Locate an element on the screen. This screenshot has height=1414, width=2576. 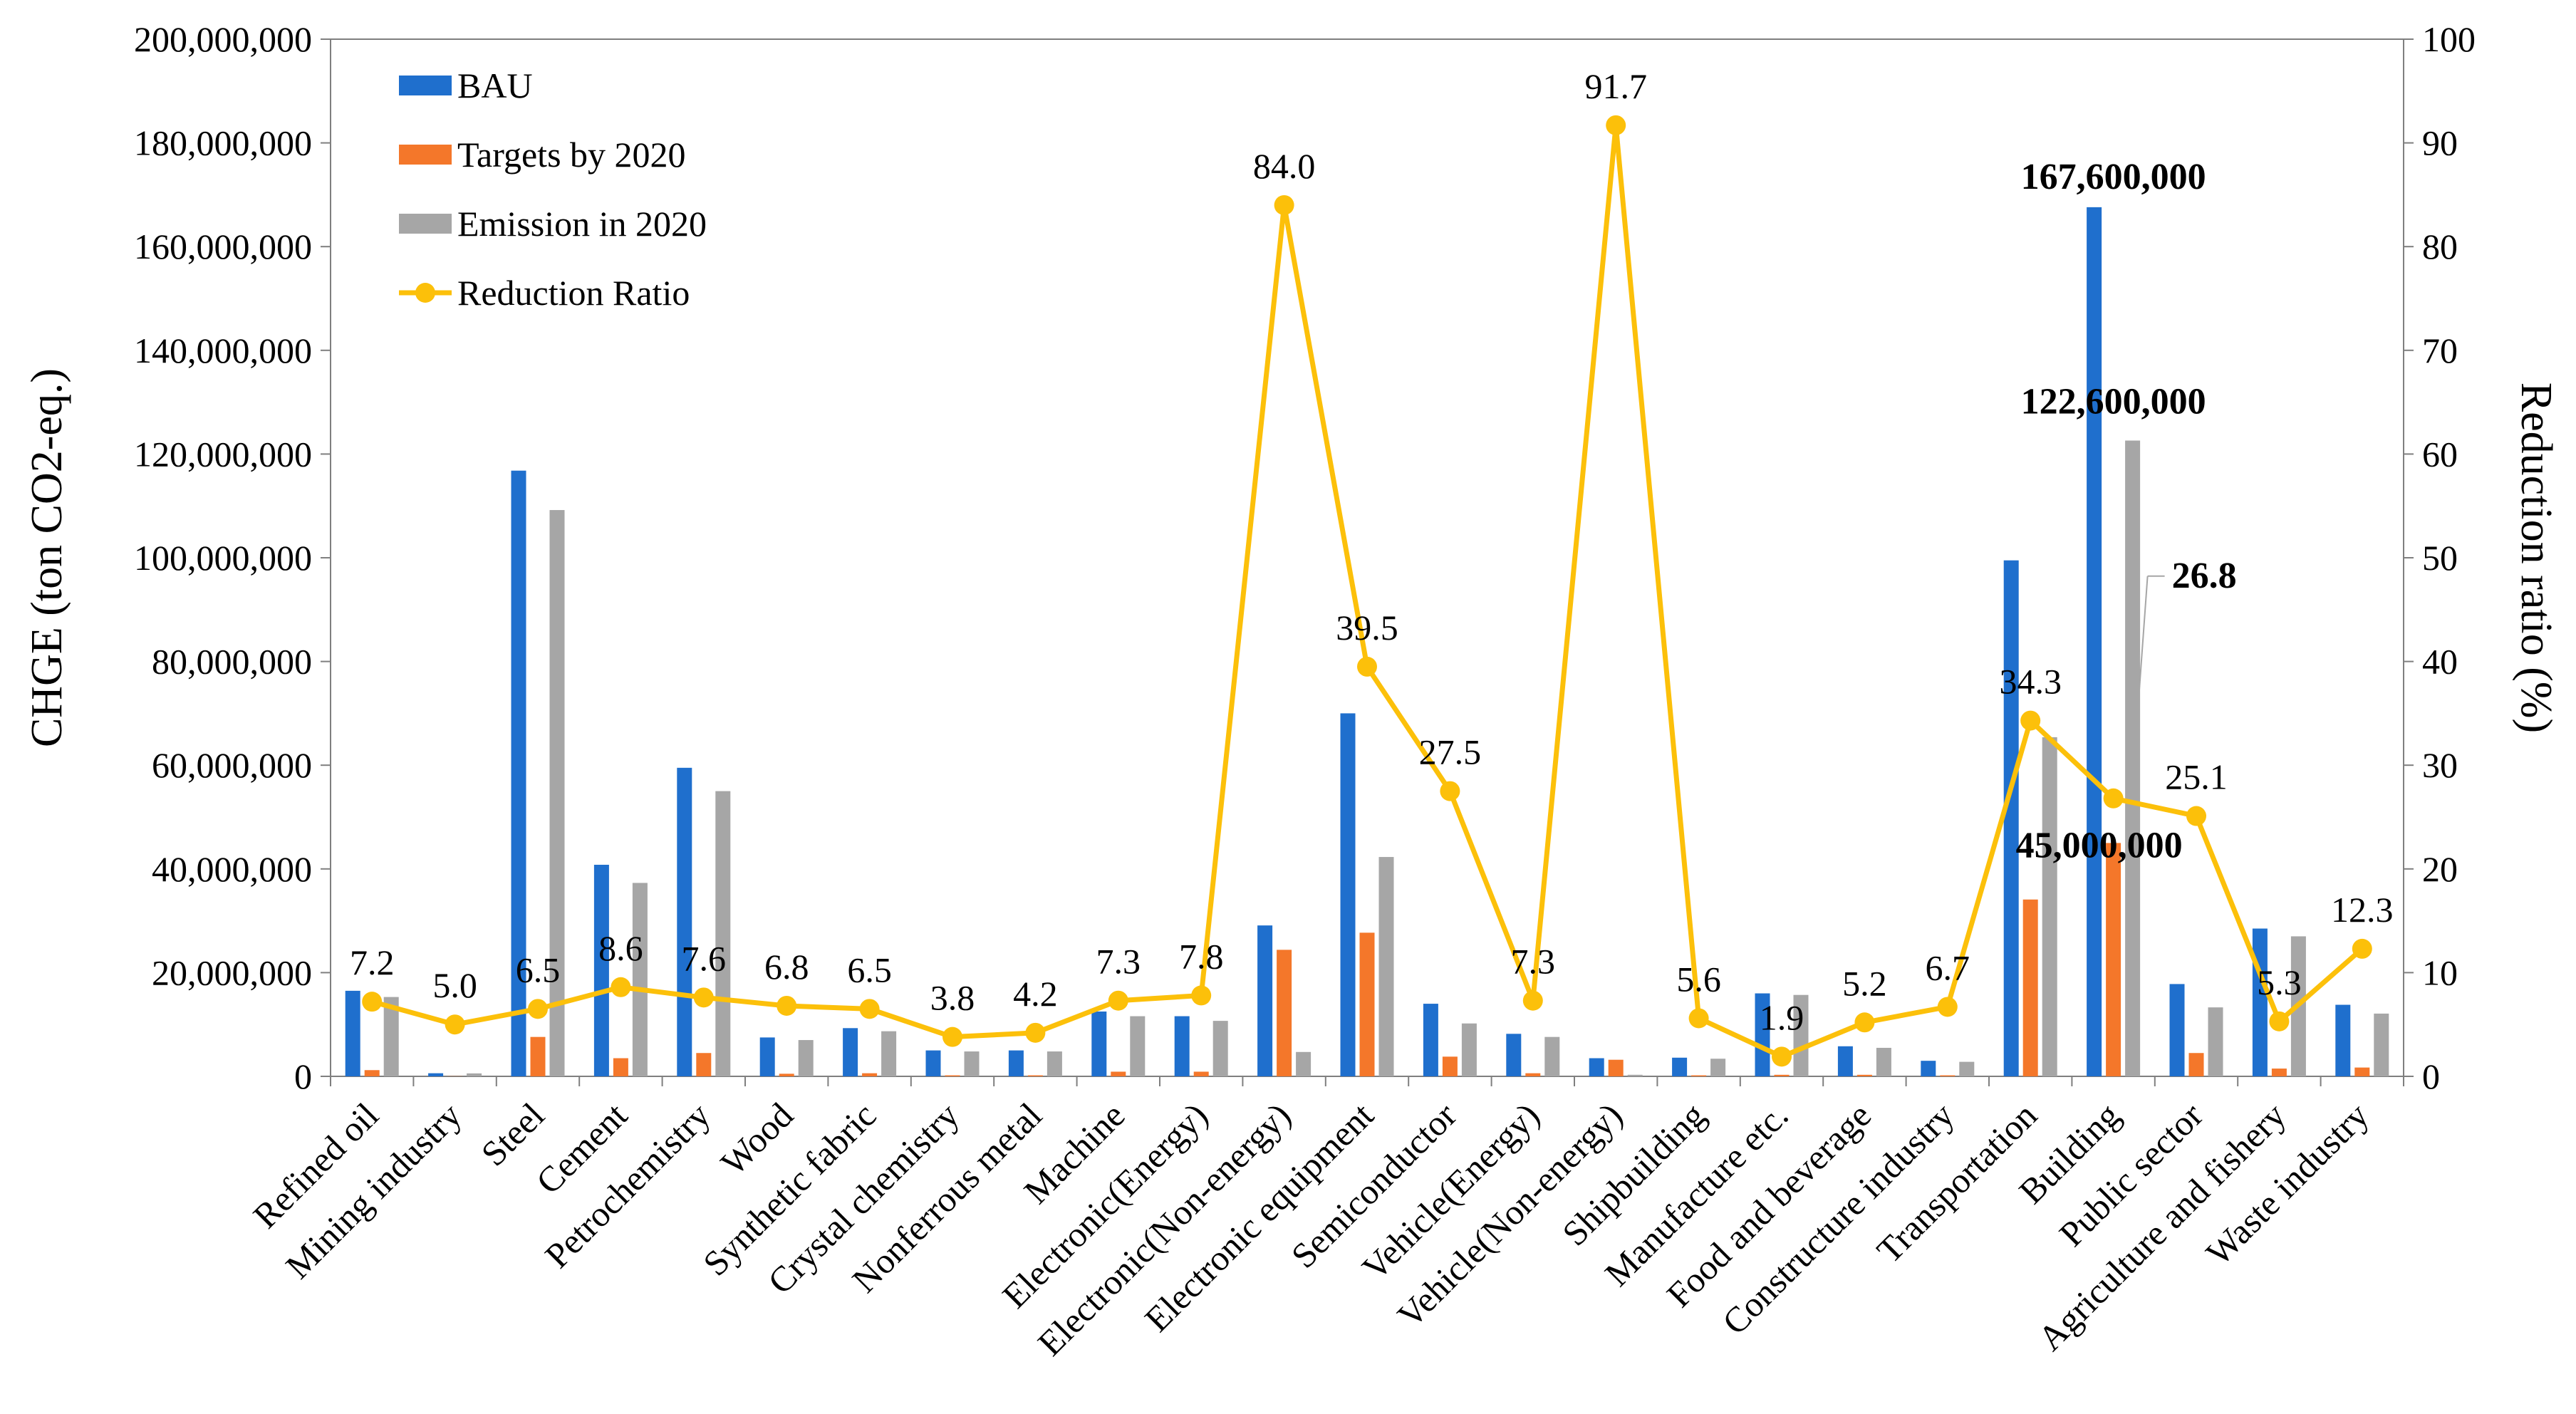
ratio-data-label: 5.2 is located at coordinates (1865, 983).